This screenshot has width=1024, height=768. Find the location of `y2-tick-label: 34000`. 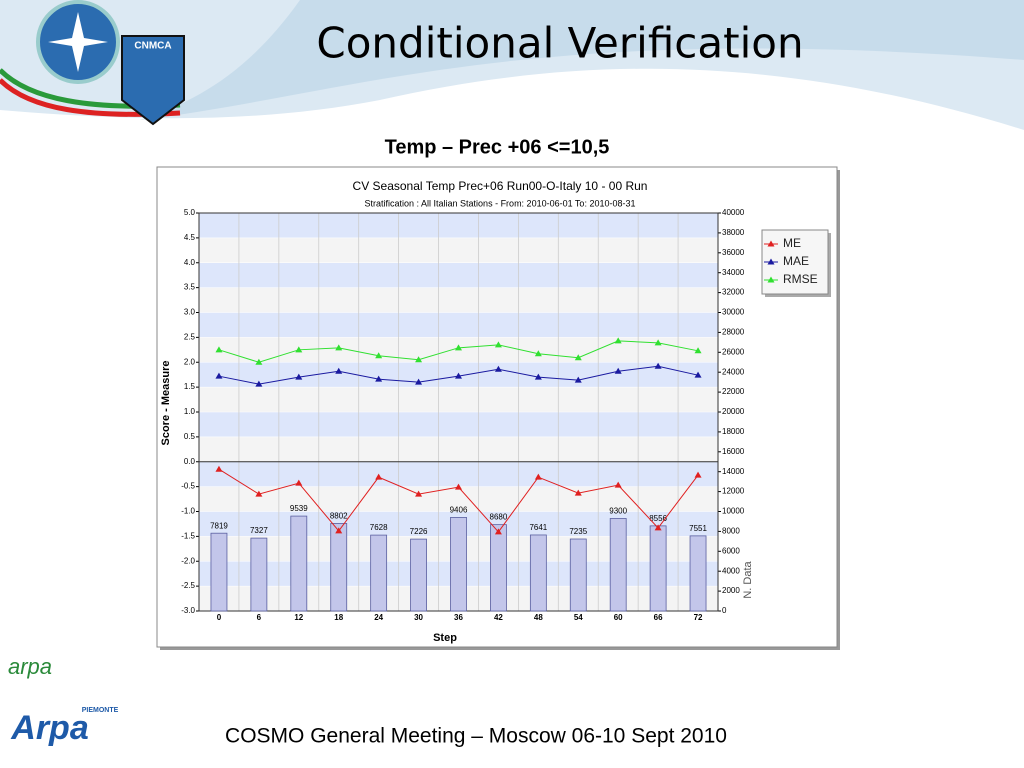

y2-tick-label: 34000 is located at coordinates (733, 272).